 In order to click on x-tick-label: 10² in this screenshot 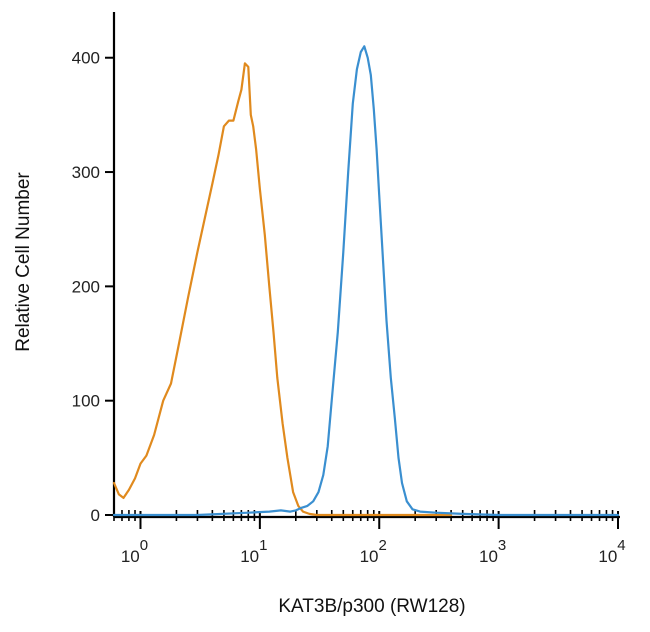, I will do `click(373, 551)`.